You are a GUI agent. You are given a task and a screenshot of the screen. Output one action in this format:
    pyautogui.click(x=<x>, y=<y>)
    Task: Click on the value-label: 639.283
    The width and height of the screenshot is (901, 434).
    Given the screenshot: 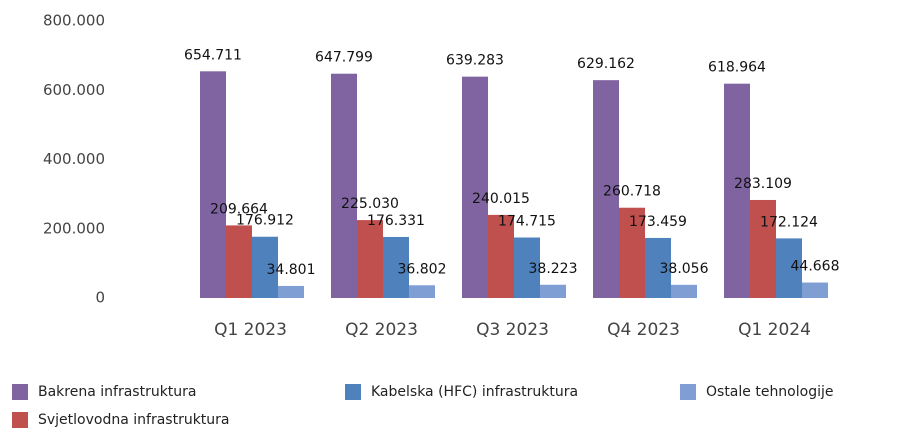 What is the action you would take?
    pyautogui.click(x=475, y=61)
    